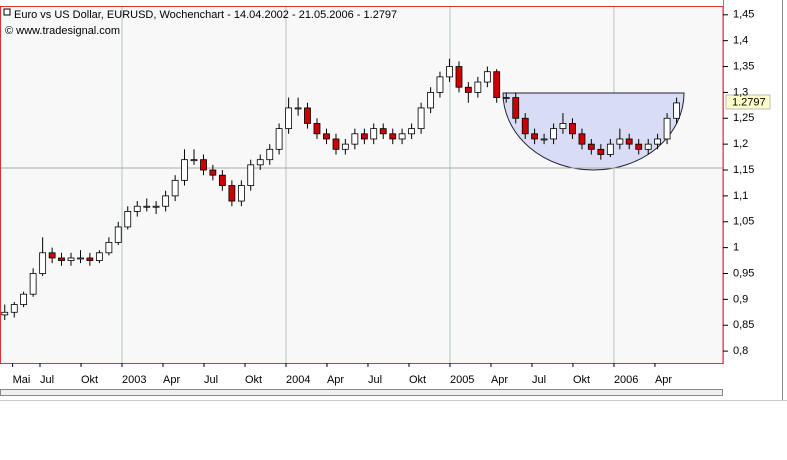 Image resolution: width=787 pixels, height=460 pixels. Describe the element at coordinates (743, 15) in the screenshot. I see `y-tick-label: 1,45` at that location.